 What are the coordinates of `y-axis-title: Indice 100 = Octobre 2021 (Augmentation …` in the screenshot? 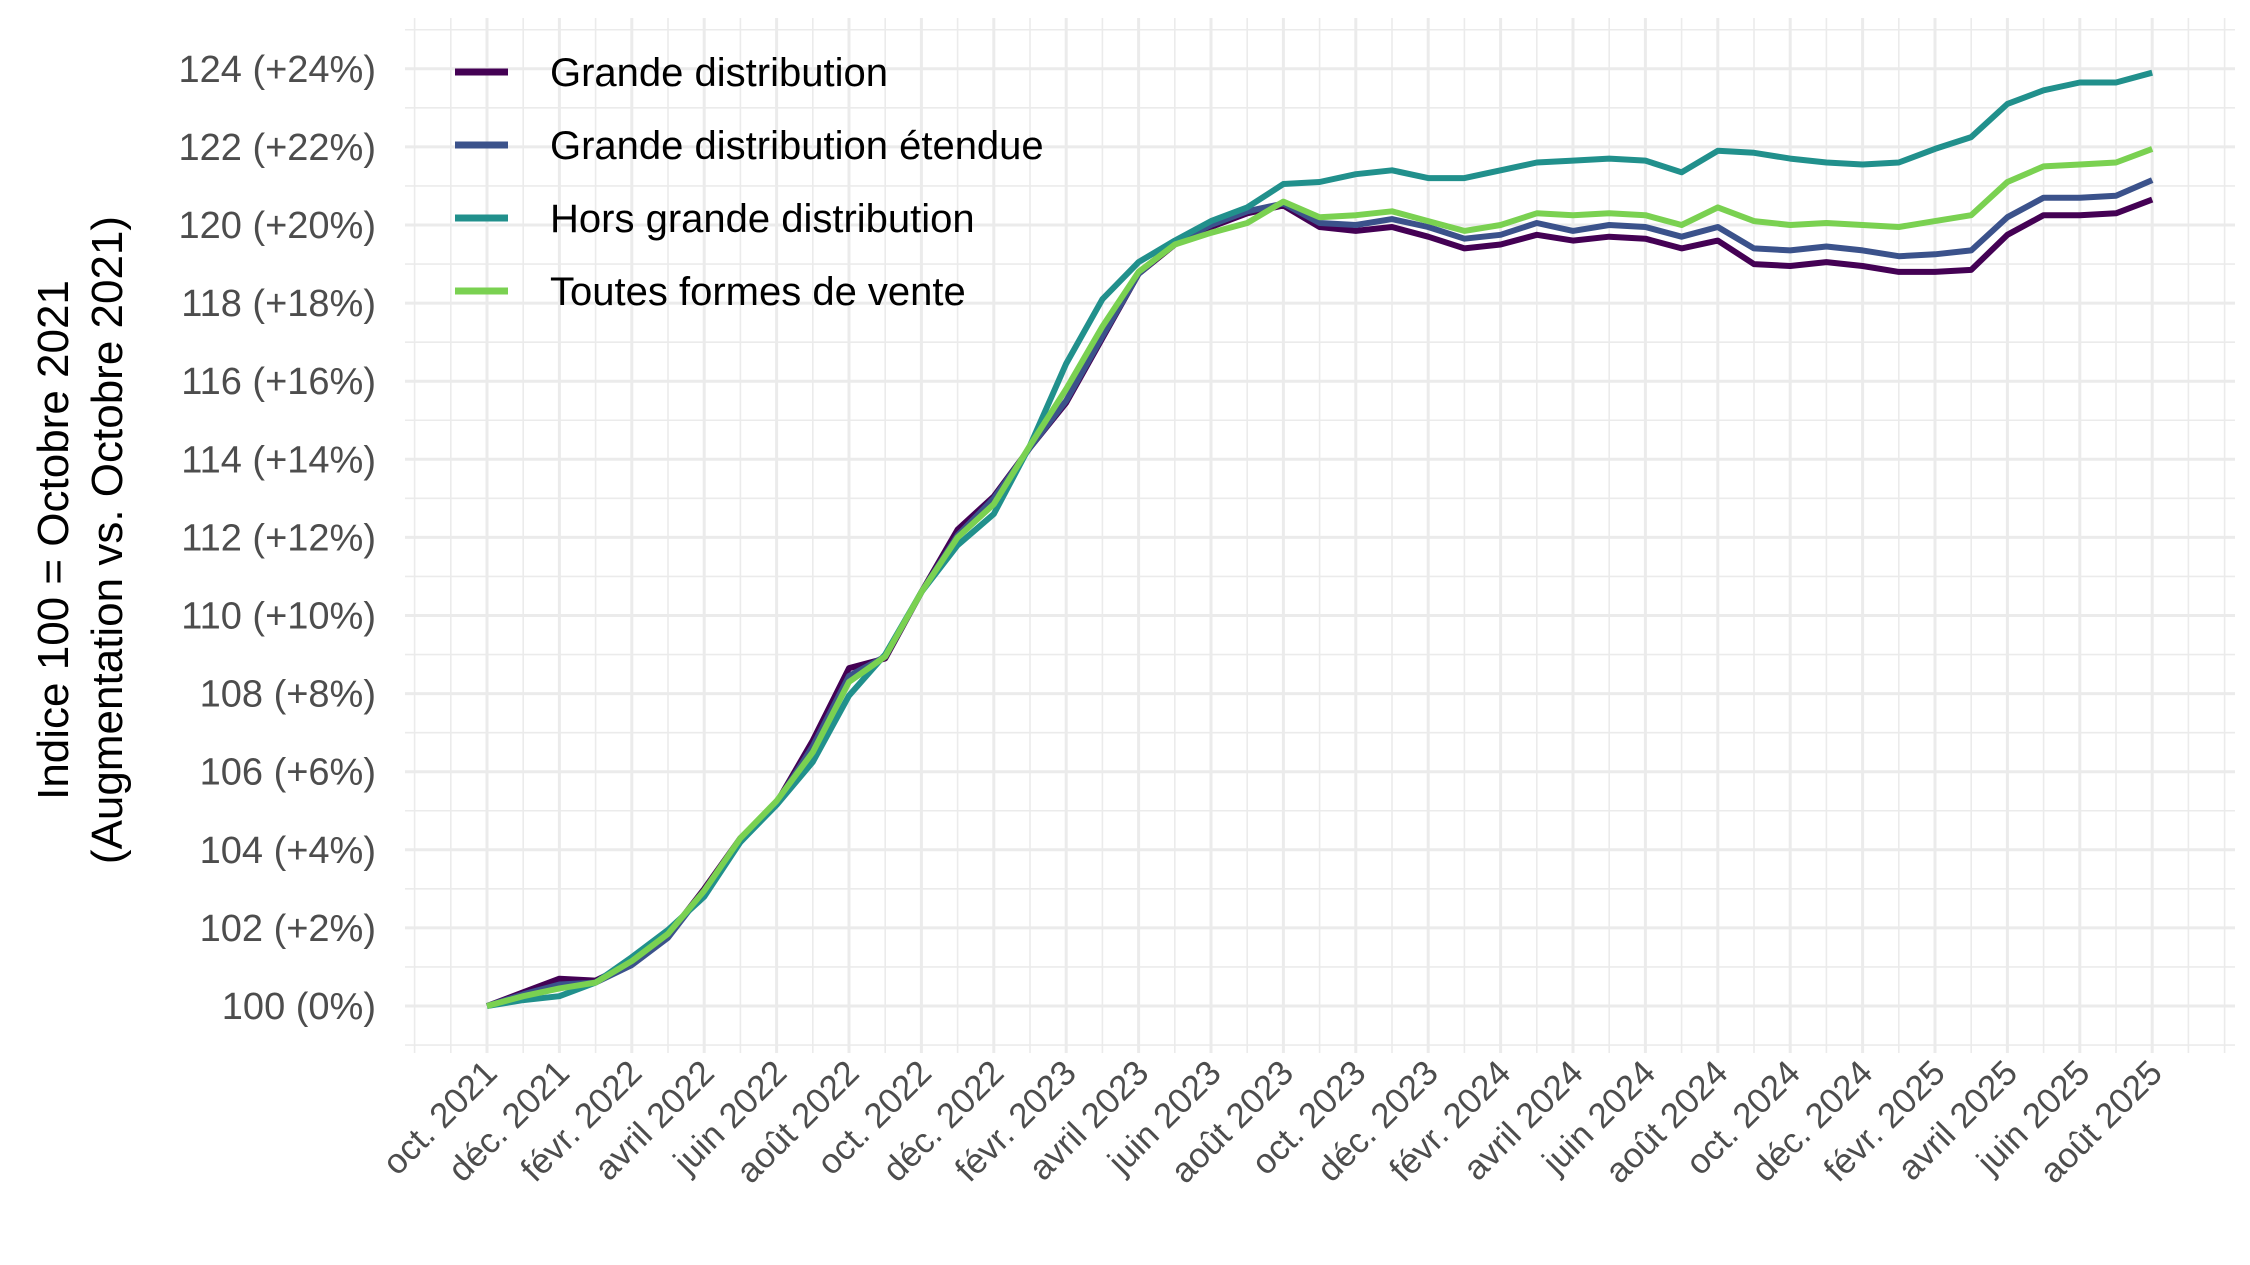 It's located at (80, 540).